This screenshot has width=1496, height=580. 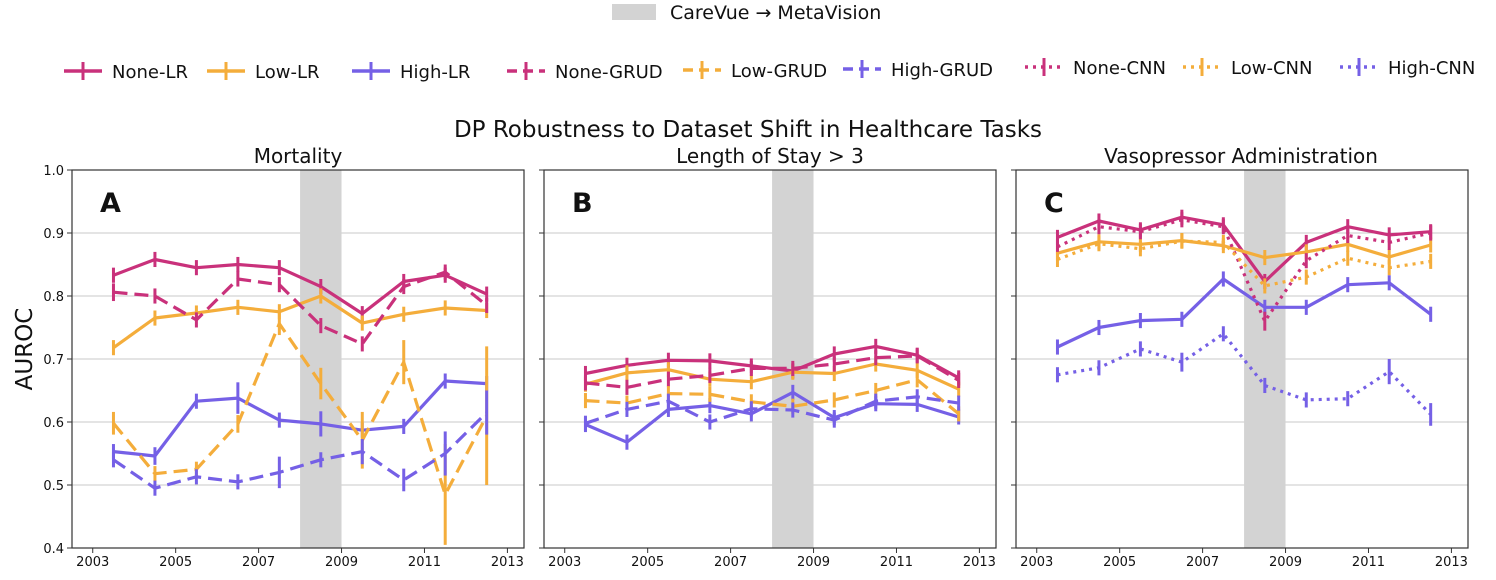 I want to click on legend-item-high-cnn: High-CNN, so click(x=1407, y=68).